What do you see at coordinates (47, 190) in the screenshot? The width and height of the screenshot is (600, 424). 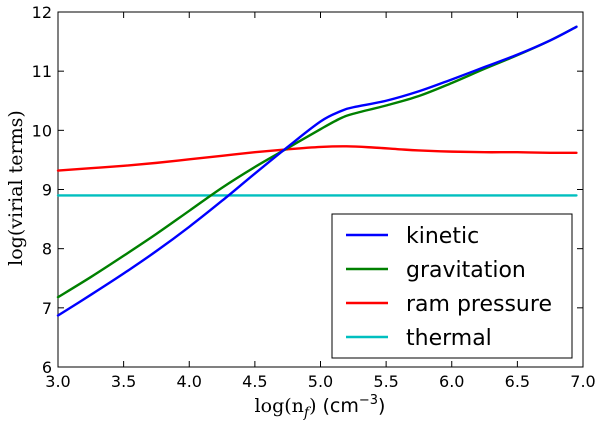 I see `y-tick-label: 9` at bounding box center [47, 190].